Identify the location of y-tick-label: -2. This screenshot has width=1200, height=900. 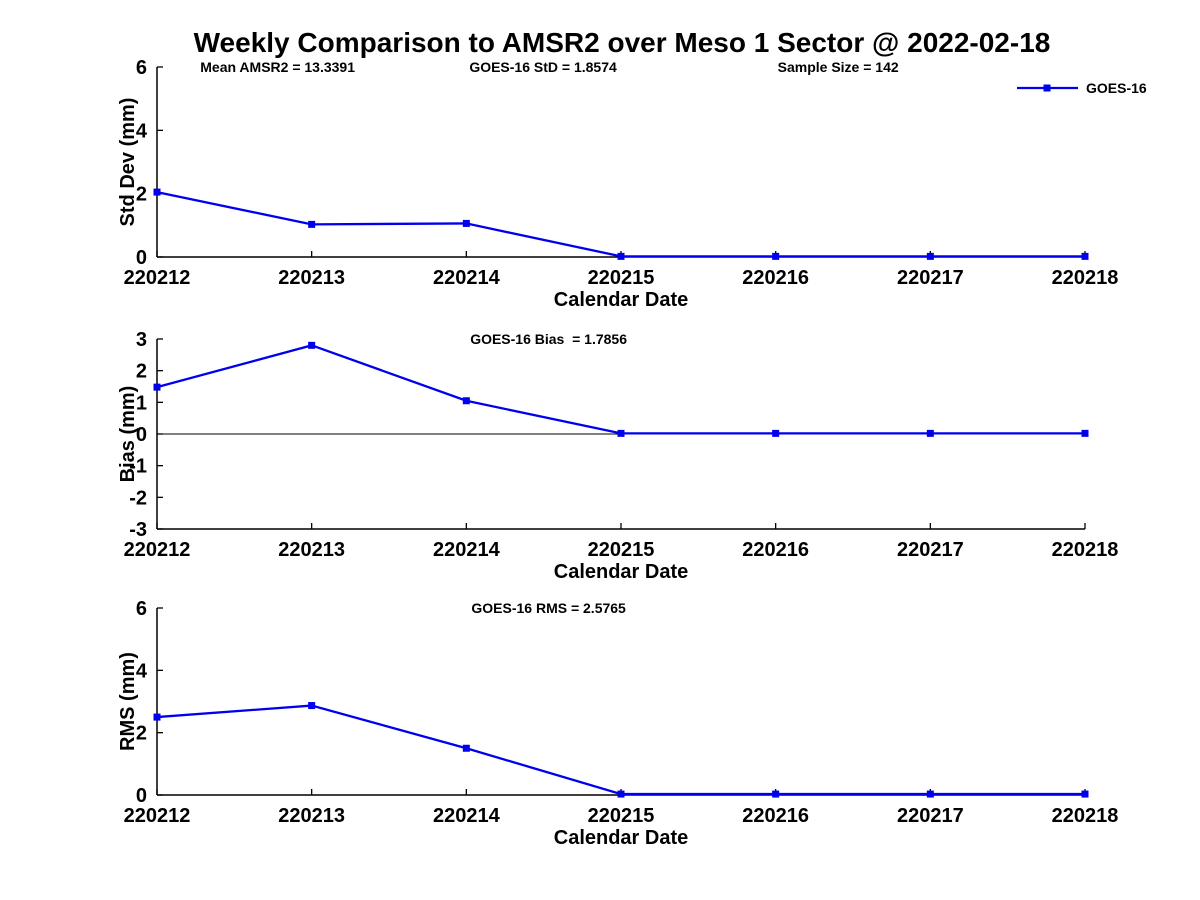
(138, 498).